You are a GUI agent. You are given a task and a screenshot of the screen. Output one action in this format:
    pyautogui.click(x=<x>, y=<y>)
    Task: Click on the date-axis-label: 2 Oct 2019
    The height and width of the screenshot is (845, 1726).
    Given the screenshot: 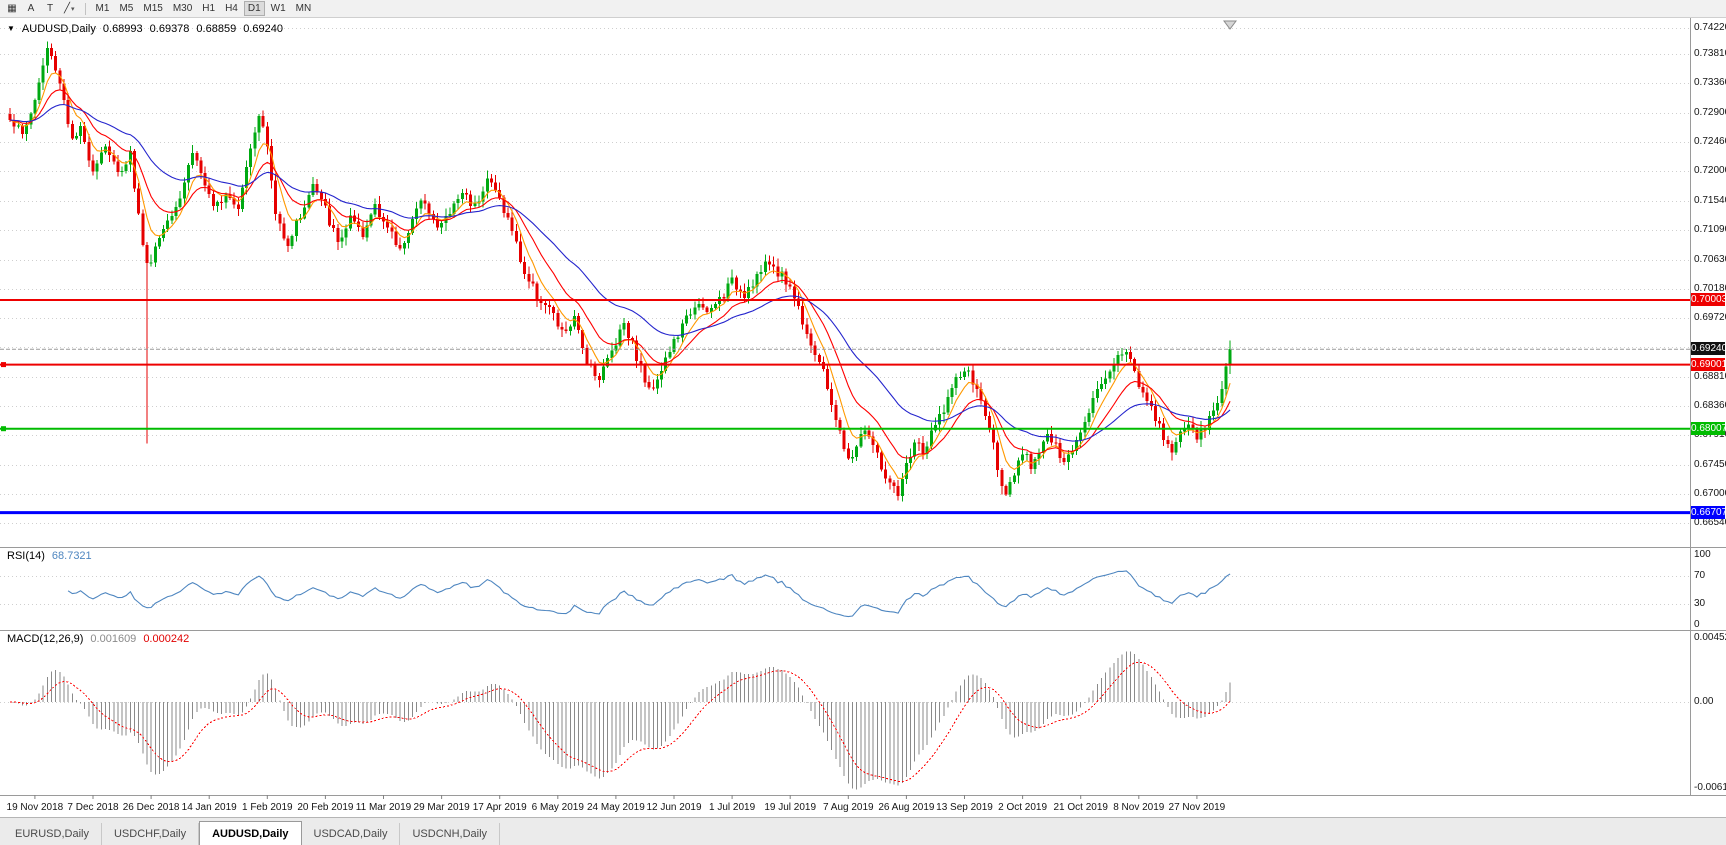 What is the action you would take?
    pyautogui.click(x=1022, y=807)
    